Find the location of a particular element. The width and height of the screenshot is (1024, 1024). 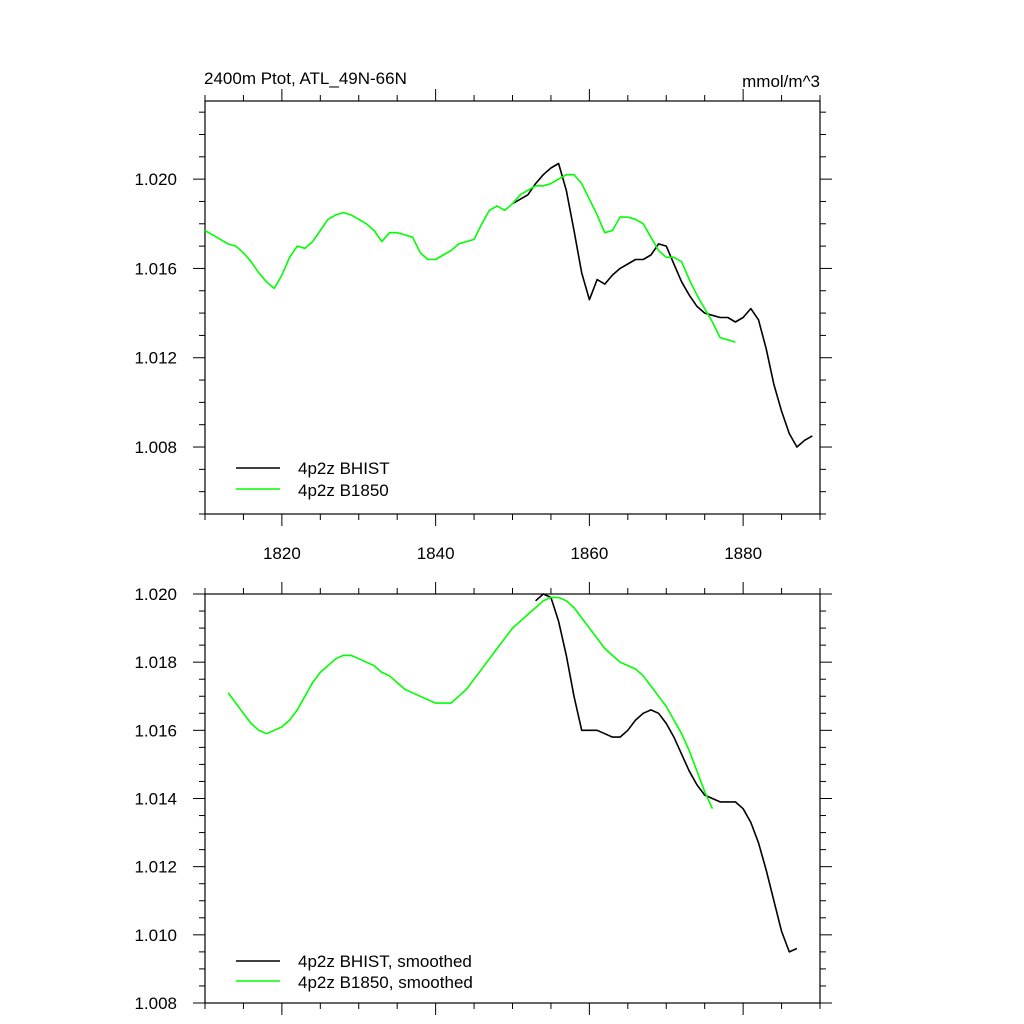

x-tick-label: 1840 is located at coordinates (436, 553).